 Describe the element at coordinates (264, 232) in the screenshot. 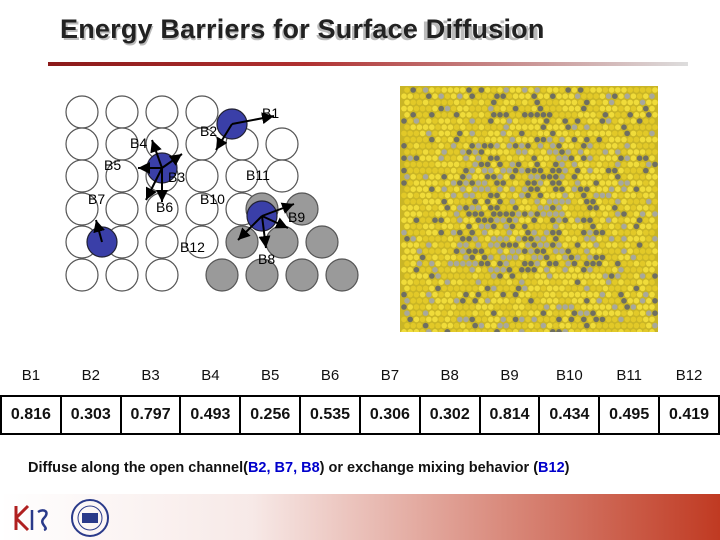

I see `diffusion-arrow` at that location.